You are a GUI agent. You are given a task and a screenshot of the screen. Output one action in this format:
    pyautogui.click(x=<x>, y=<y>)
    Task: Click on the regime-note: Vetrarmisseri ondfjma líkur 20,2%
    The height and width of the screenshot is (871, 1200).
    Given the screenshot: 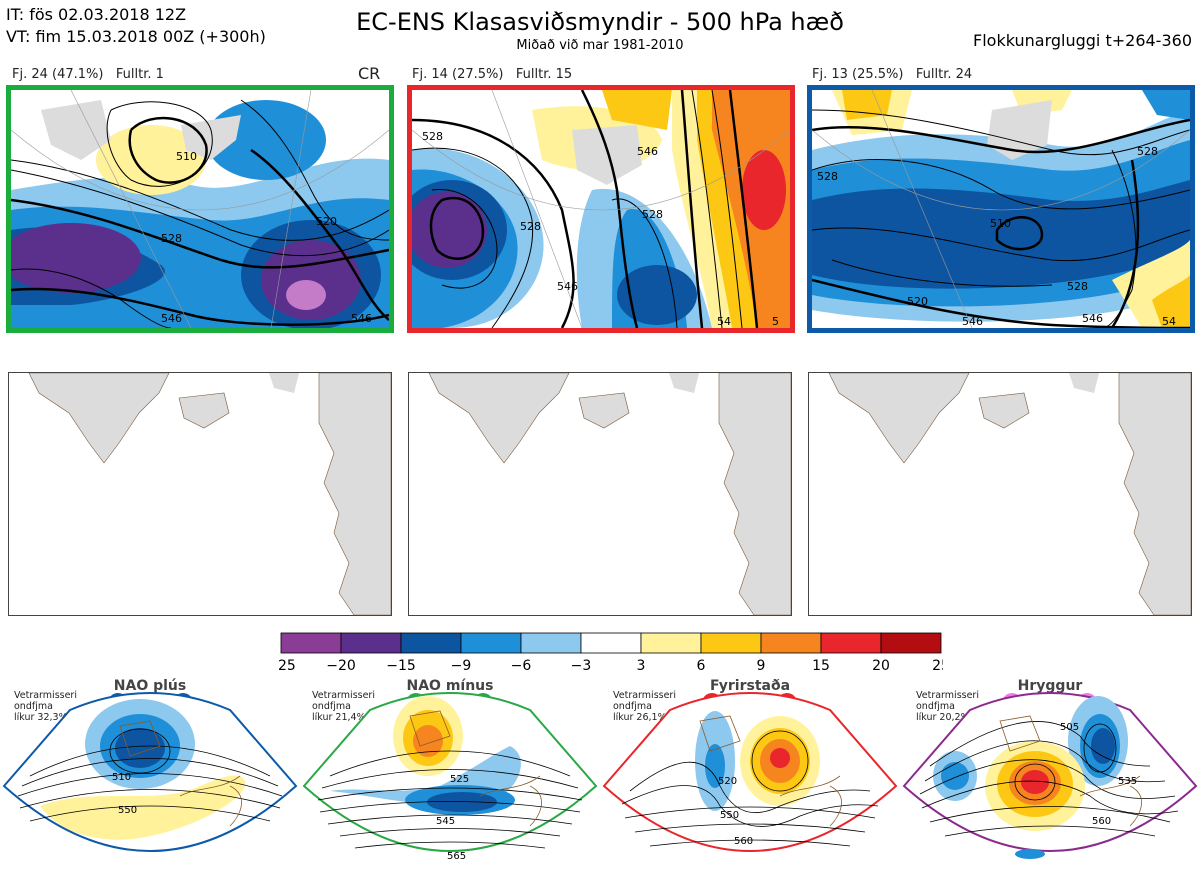 What is the action you would take?
    pyautogui.click(x=947, y=706)
    